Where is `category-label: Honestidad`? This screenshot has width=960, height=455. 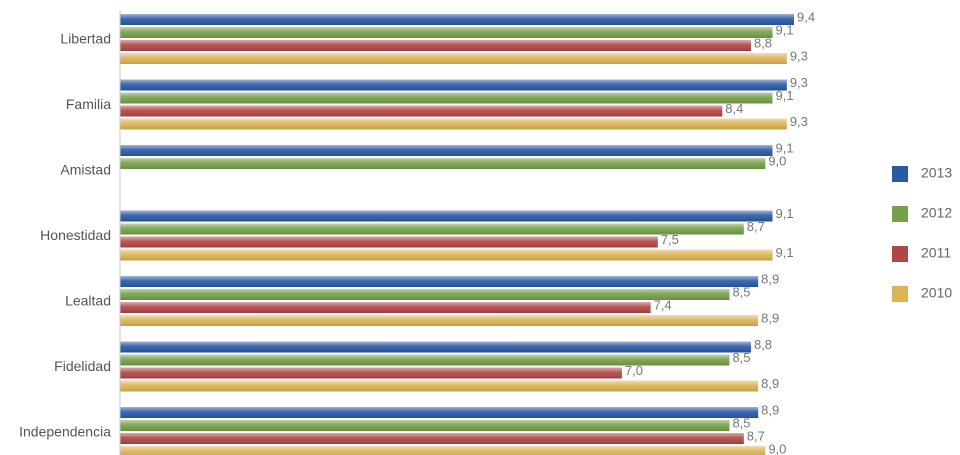
category-label: Honestidad is located at coordinates (75, 235).